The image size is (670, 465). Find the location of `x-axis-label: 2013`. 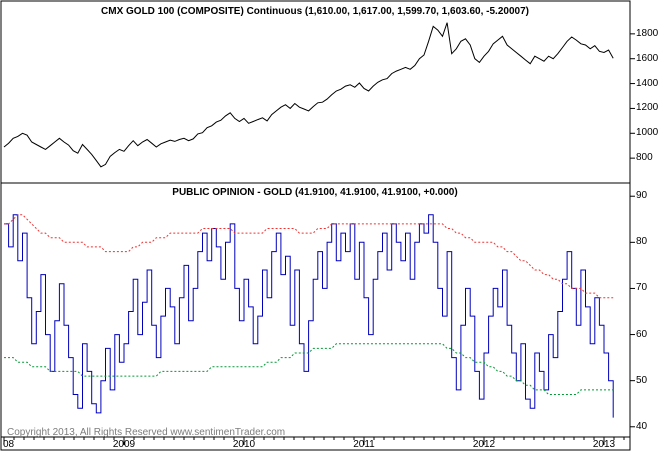

x-axis-label: 2013 is located at coordinates (604, 444).